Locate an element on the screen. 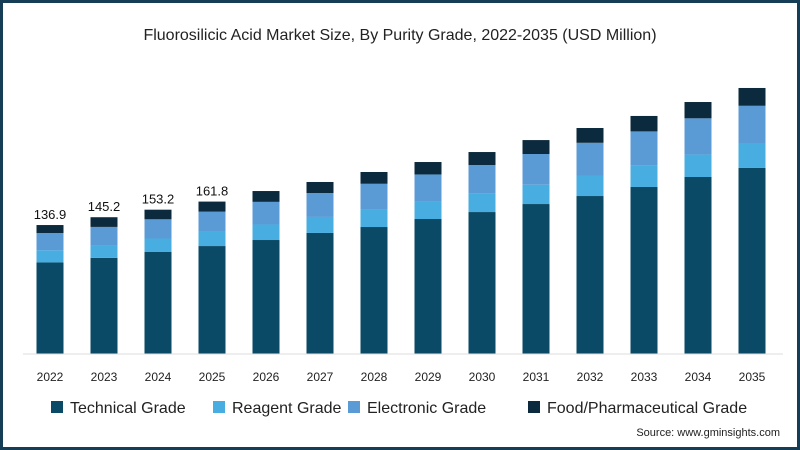 This screenshot has width=800, height=450. bar-segment-reagent-grade-2032 is located at coordinates (590, 186).